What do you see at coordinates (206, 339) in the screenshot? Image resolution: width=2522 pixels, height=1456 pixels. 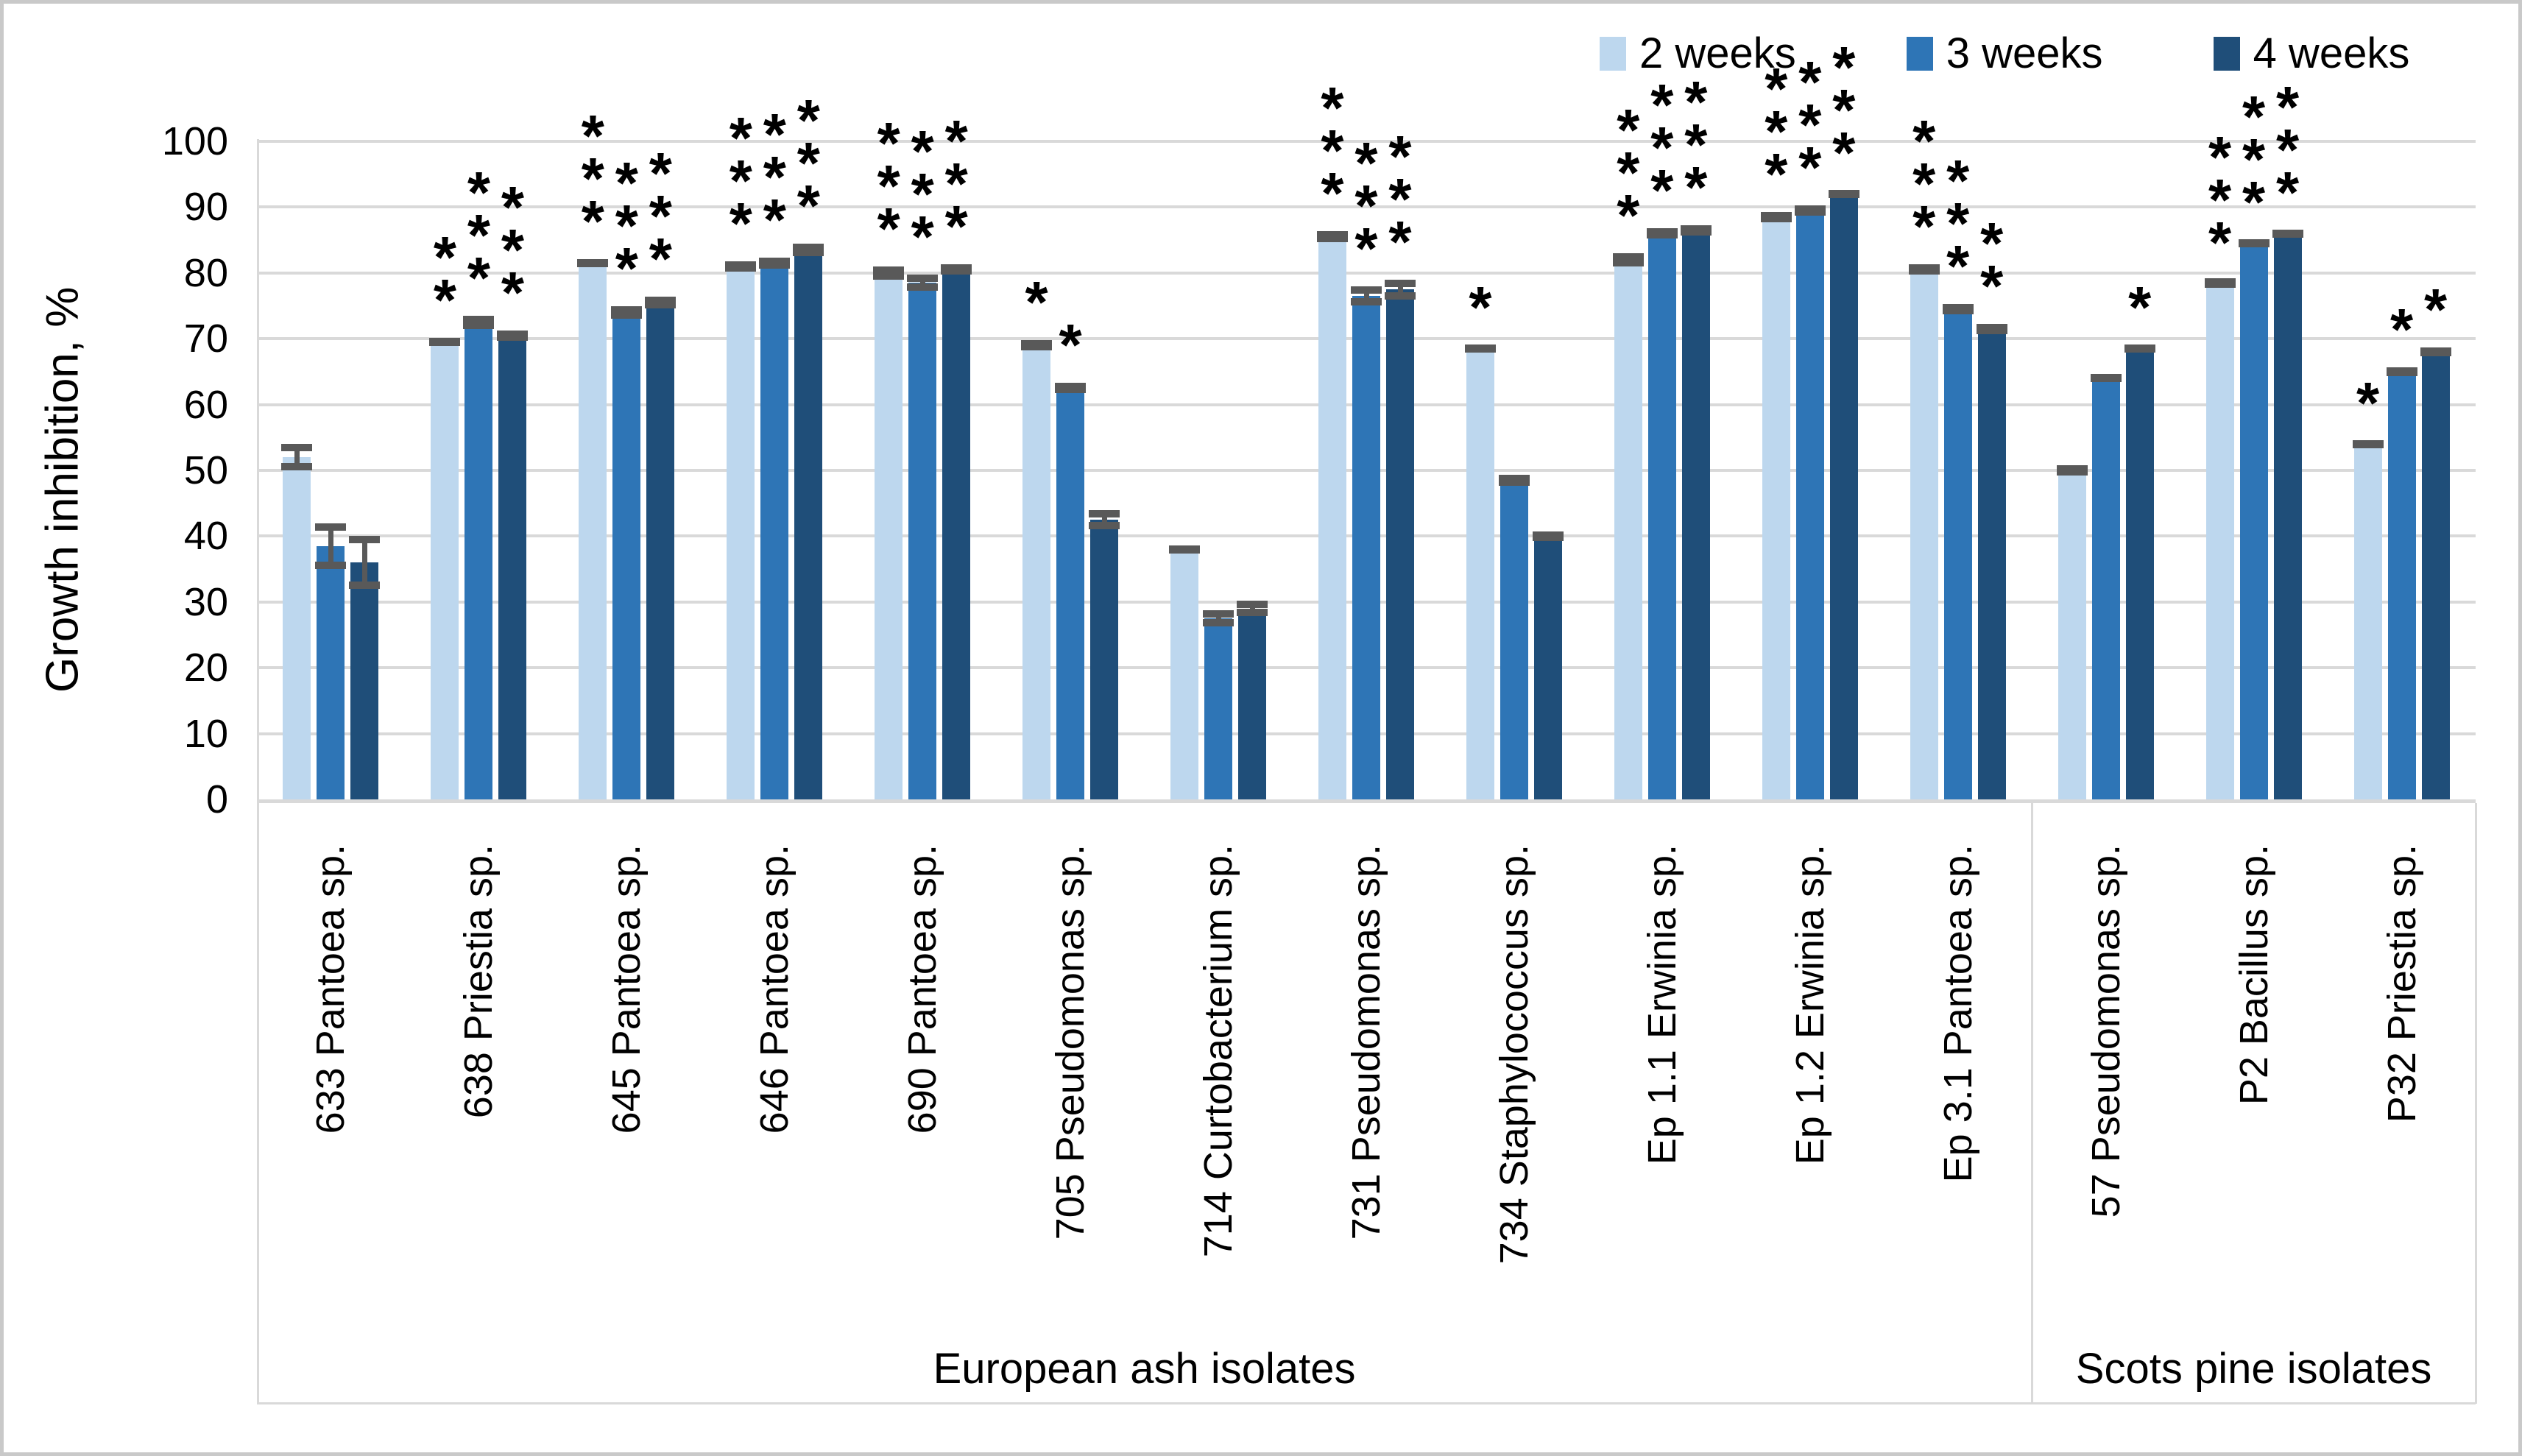 I see `y-tick-label: 70` at bounding box center [206, 339].